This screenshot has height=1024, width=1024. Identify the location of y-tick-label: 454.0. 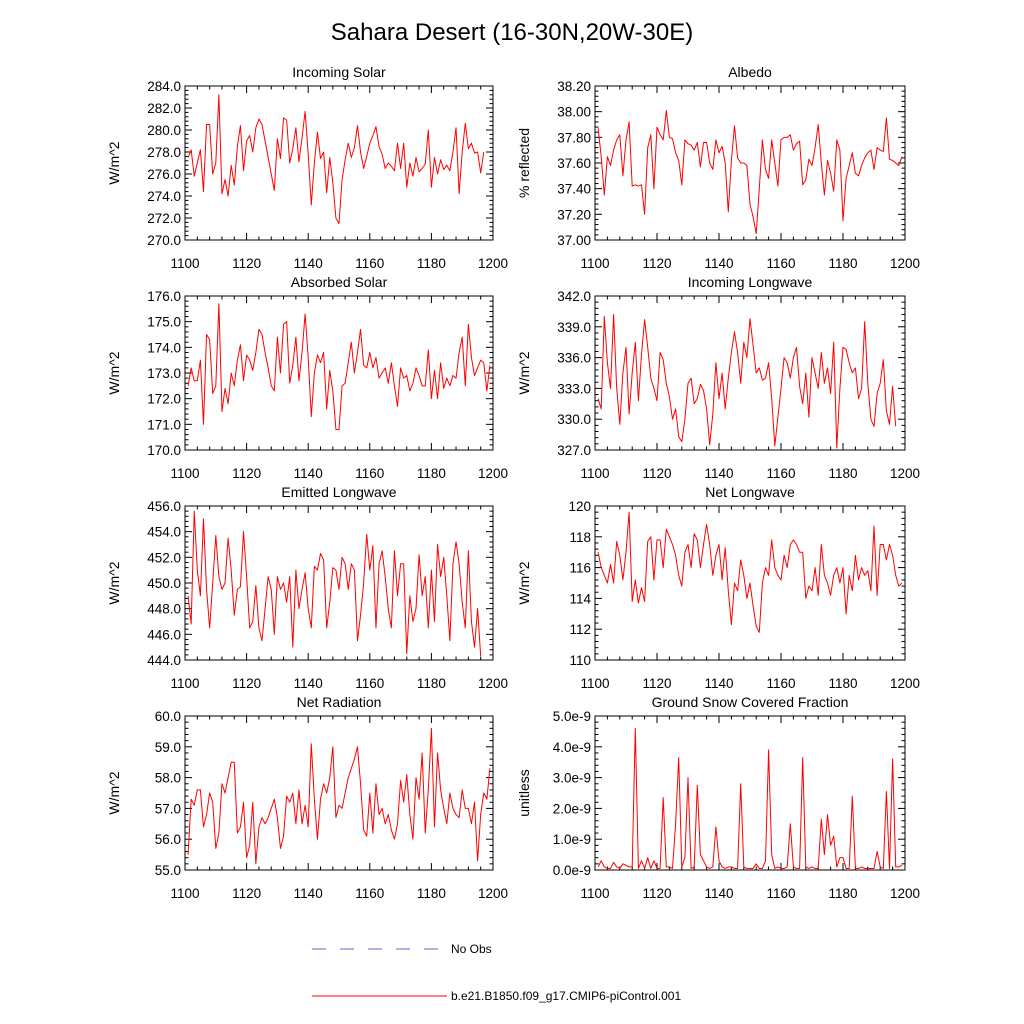
(164, 532).